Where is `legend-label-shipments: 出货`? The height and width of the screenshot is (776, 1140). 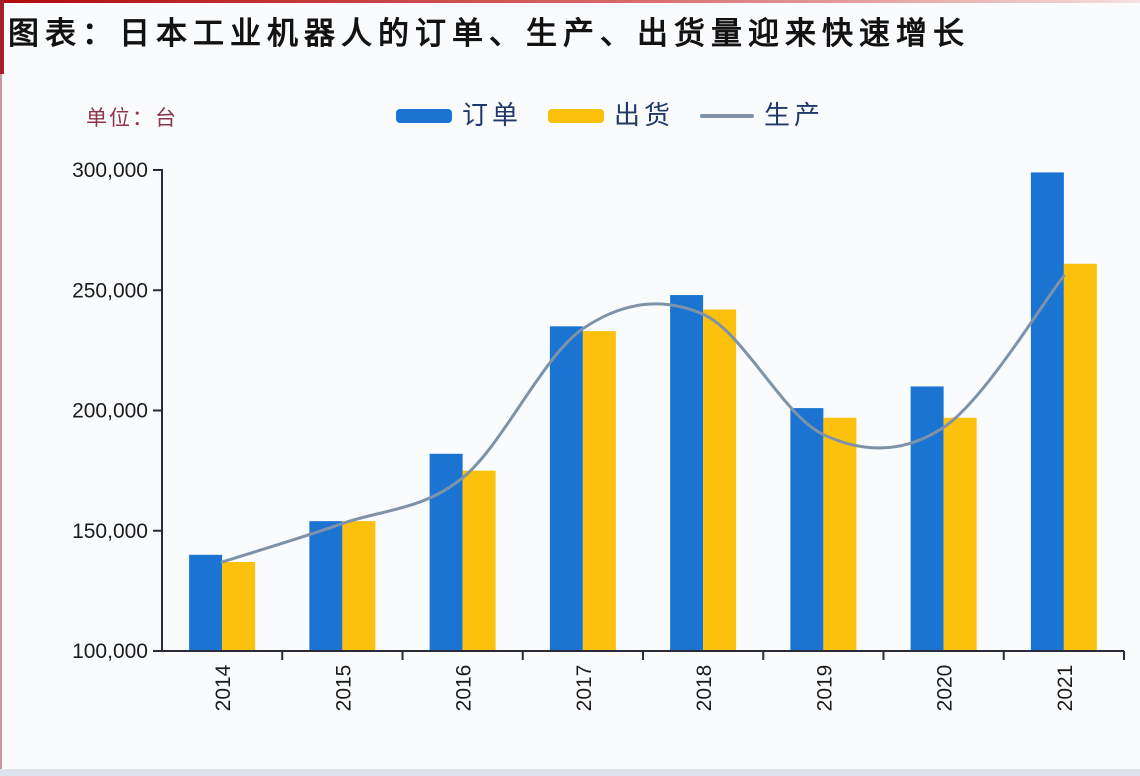 legend-label-shipments: 出货 is located at coordinates (644, 116).